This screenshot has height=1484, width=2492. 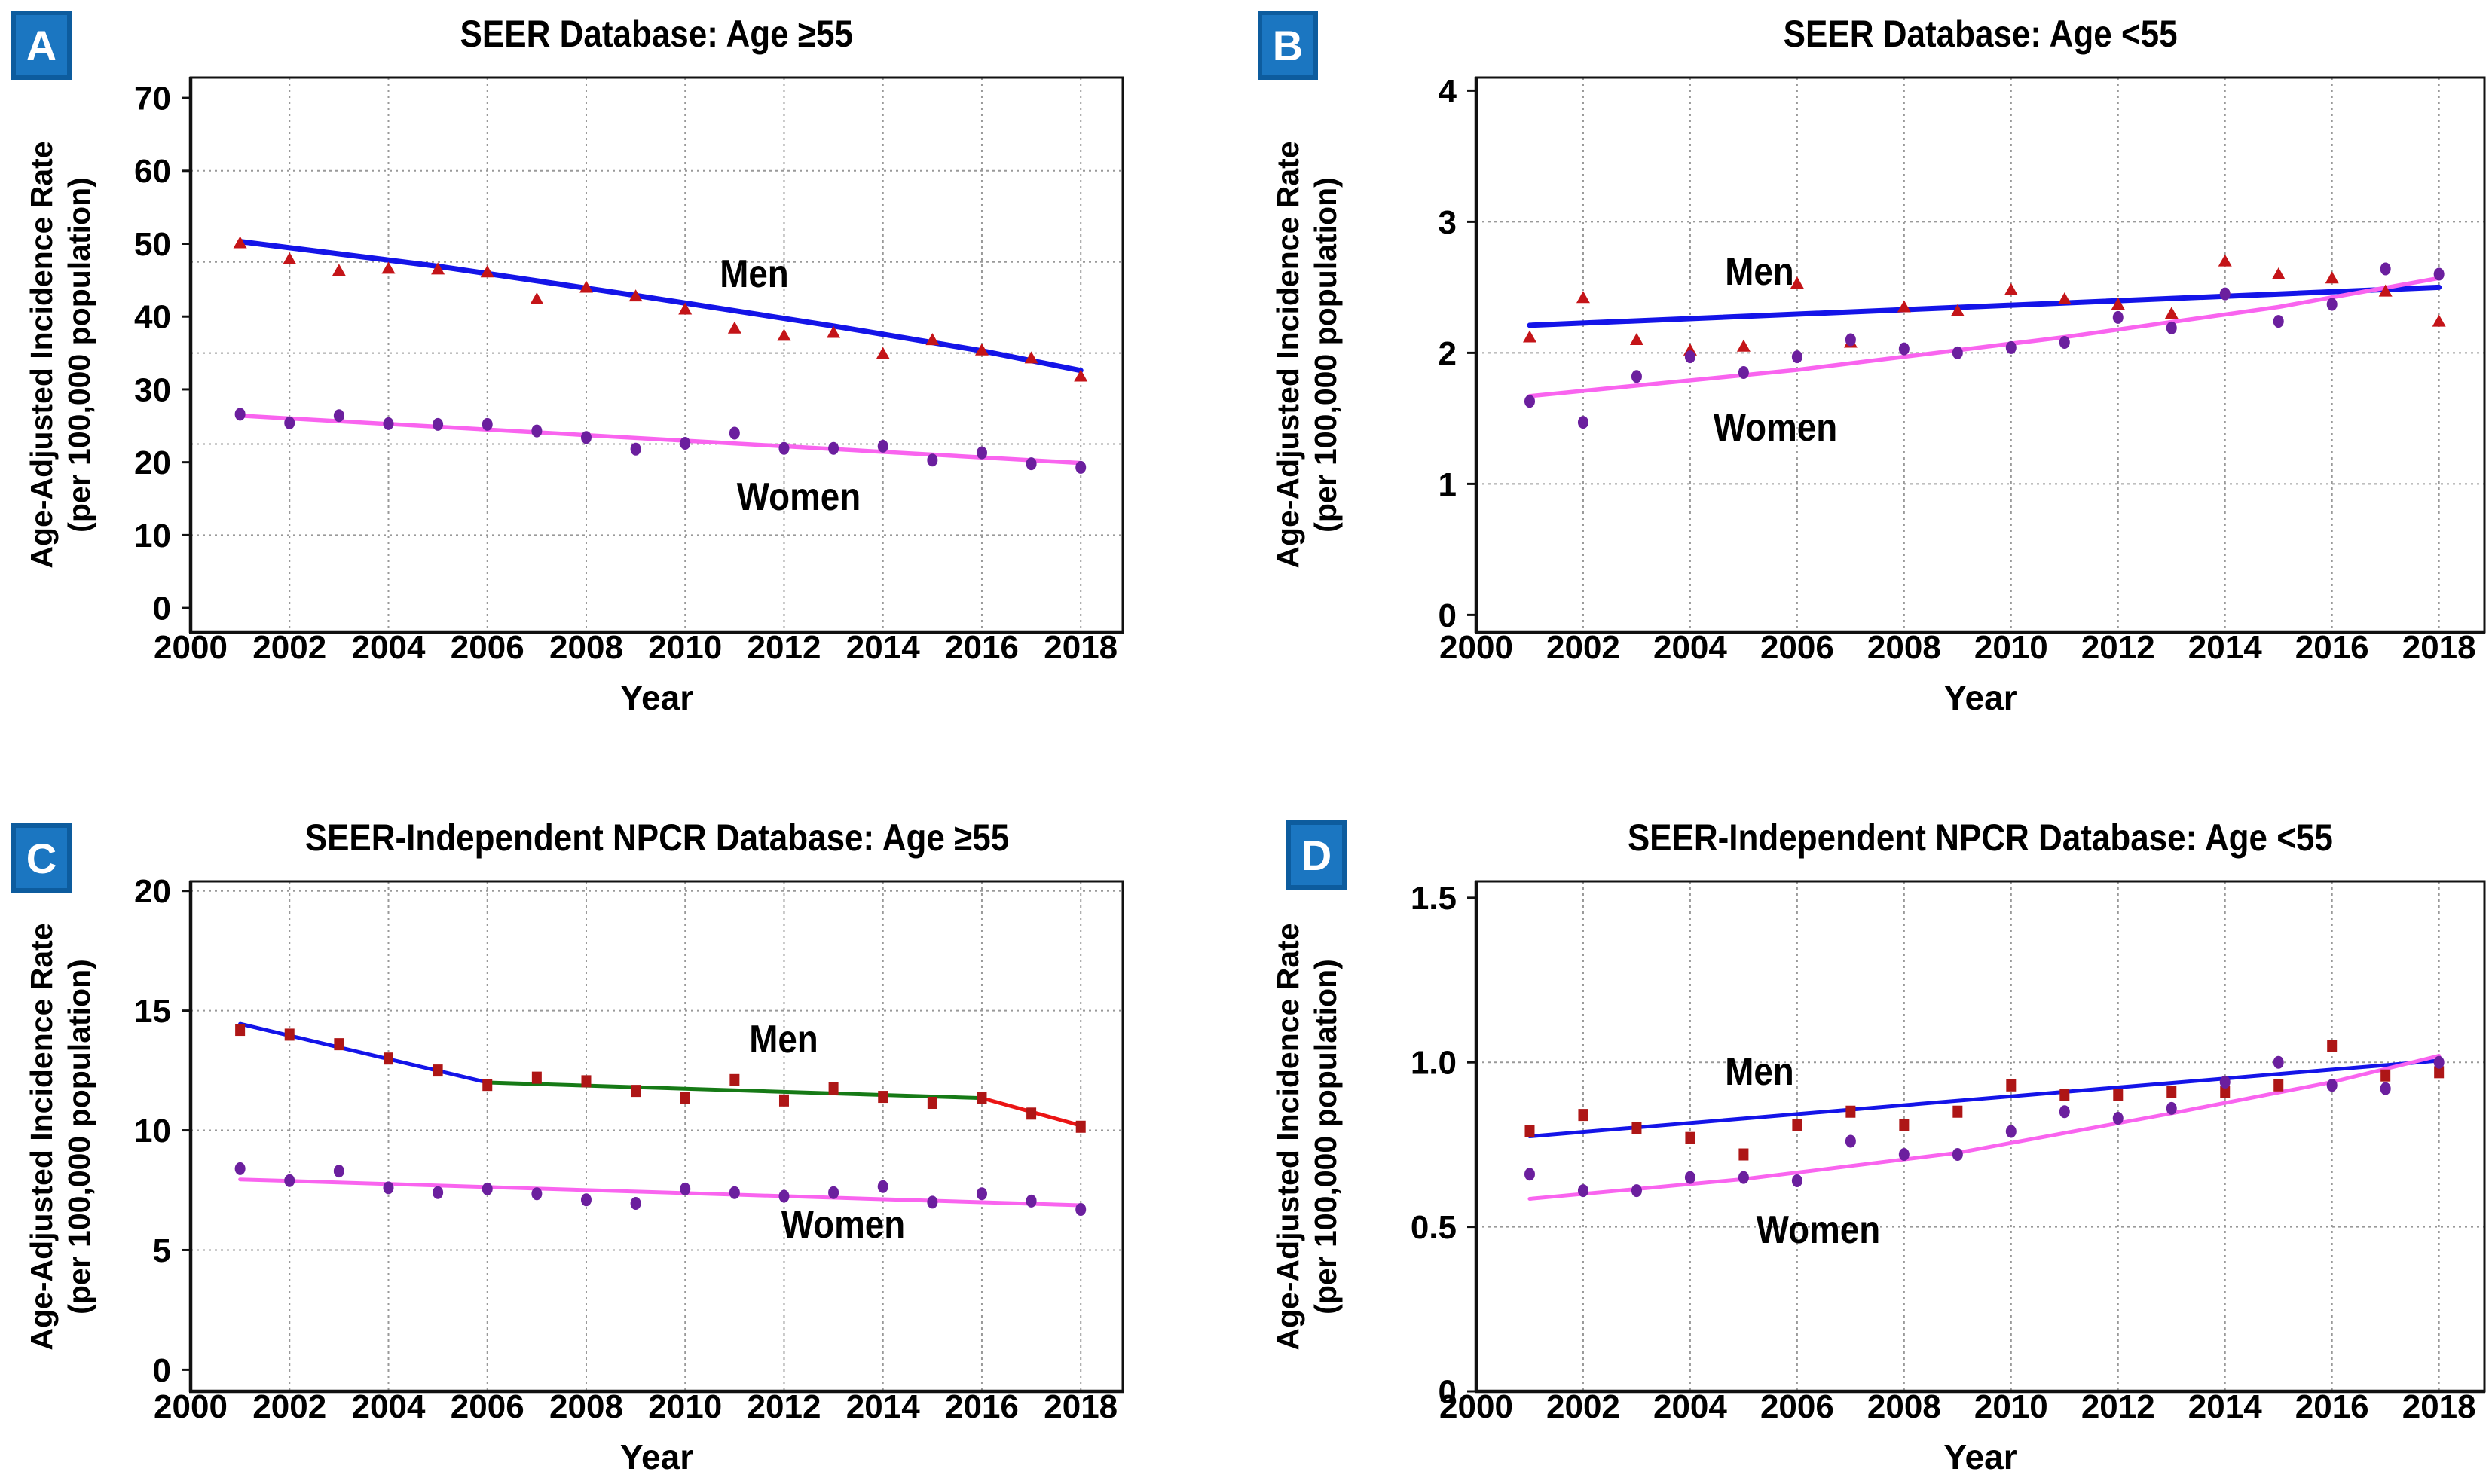 What do you see at coordinates (657, 838) in the screenshot?
I see `chart-title-c: SEER-Independent NPCR Database: Age ≥55` at bounding box center [657, 838].